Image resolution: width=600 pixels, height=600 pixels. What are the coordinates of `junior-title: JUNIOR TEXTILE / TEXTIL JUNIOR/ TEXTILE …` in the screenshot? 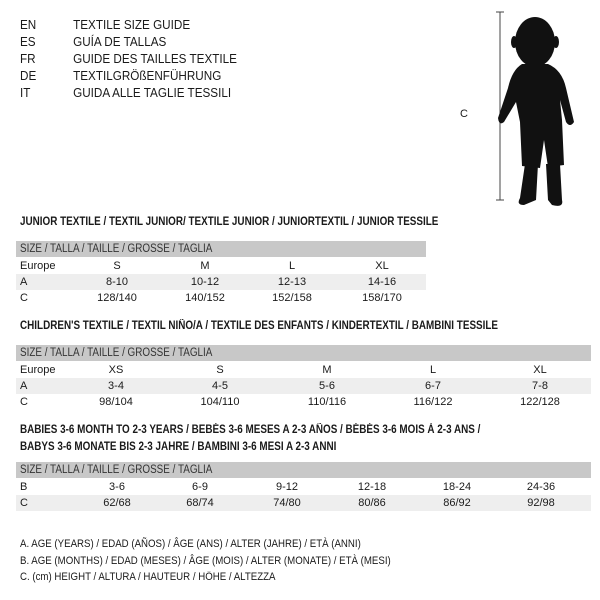 It's located at (229, 222).